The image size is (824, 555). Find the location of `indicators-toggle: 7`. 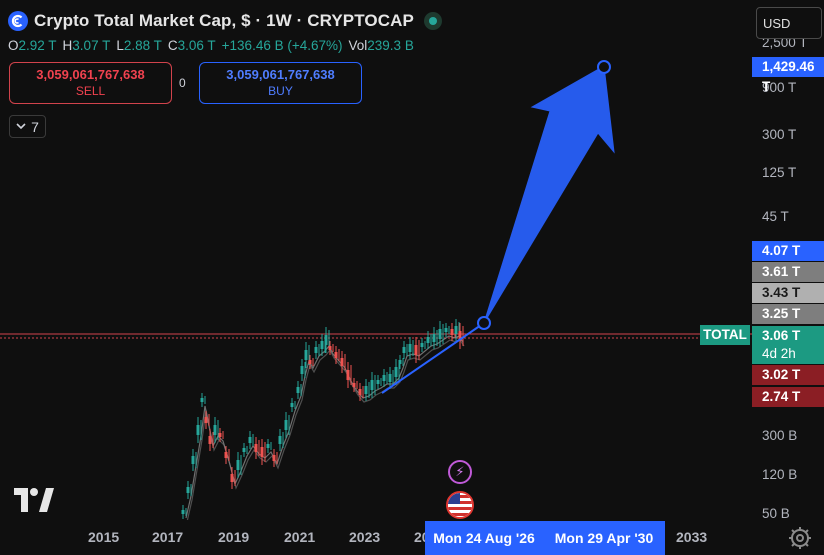

indicators-toggle: 7 is located at coordinates (27, 126).